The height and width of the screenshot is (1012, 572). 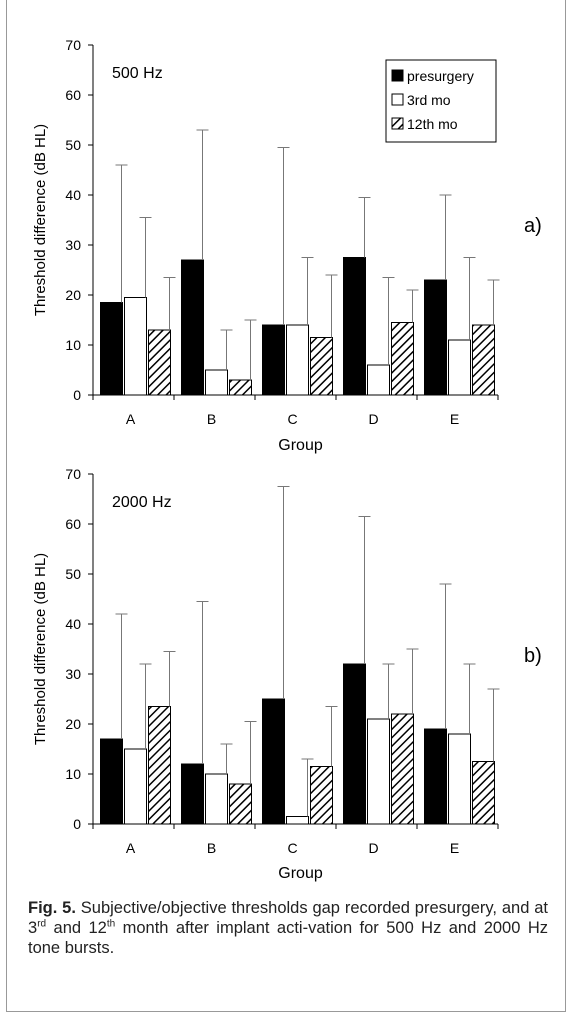 What do you see at coordinates (142, 502) in the screenshot?
I see `panel-title: 2000 Hz` at bounding box center [142, 502].